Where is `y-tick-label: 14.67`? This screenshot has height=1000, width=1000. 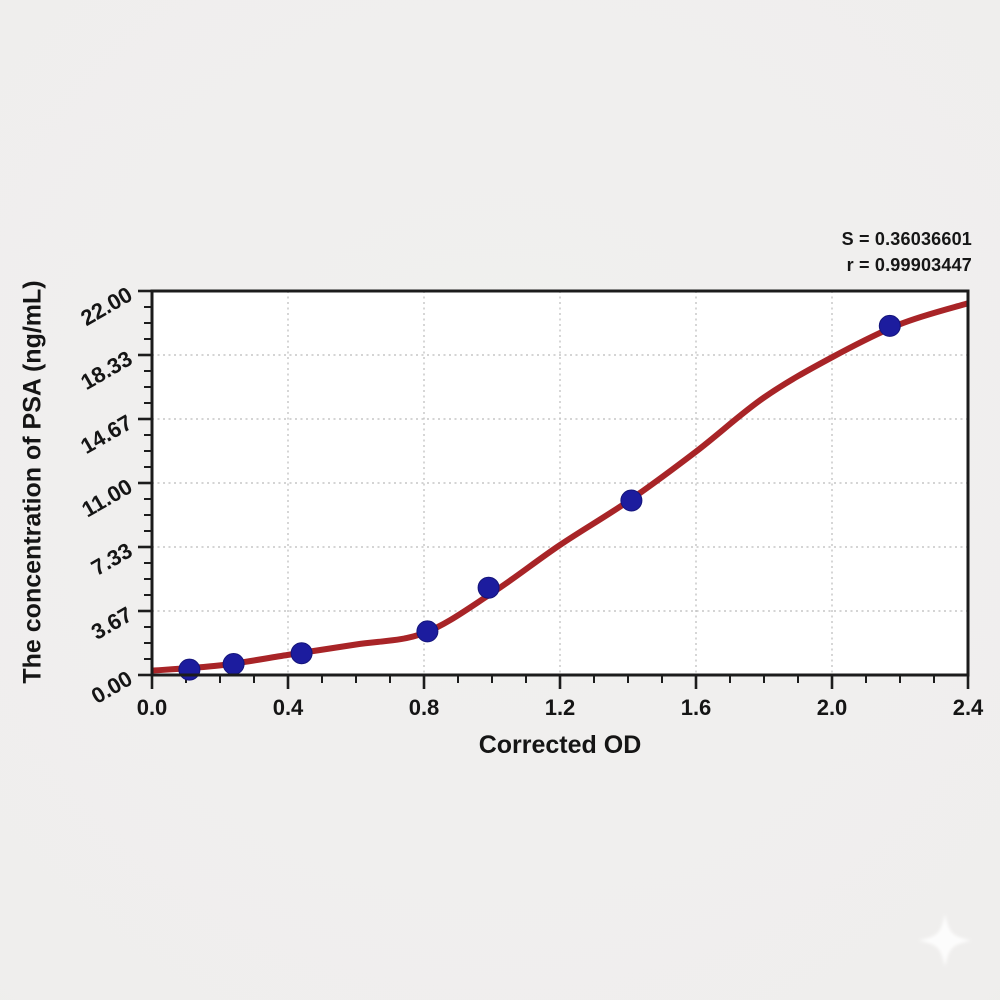
y-tick-label: 14.67 is located at coordinates (106, 434).